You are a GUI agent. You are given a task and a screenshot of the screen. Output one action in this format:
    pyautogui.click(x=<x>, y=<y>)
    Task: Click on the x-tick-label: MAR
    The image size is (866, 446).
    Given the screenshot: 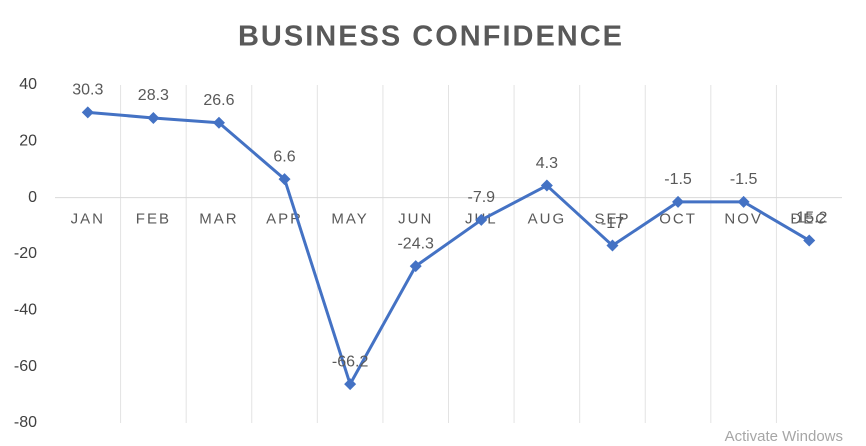 What is the action you would take?
    pyautogui.click(x=218, y=219)
    